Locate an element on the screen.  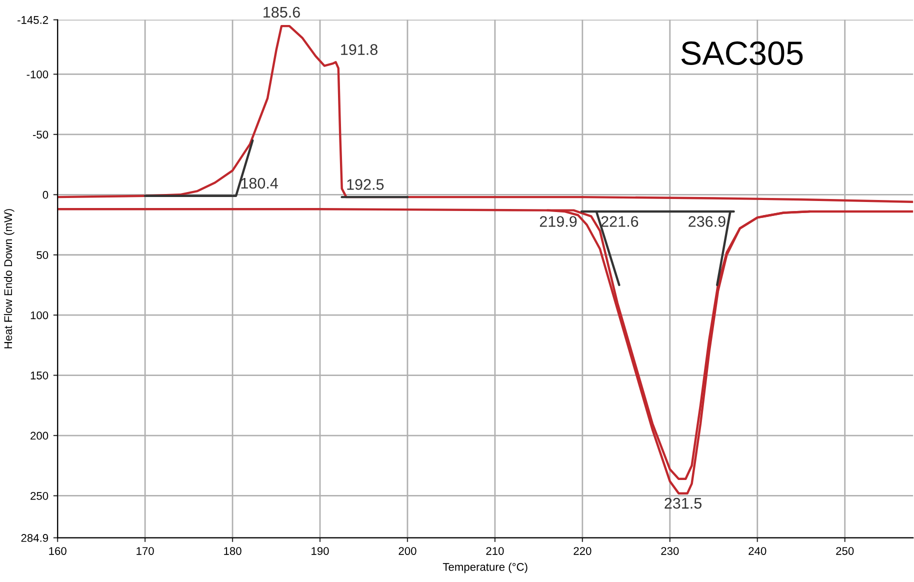
x-tick-label: 210 is located at coordinates (495, 551).